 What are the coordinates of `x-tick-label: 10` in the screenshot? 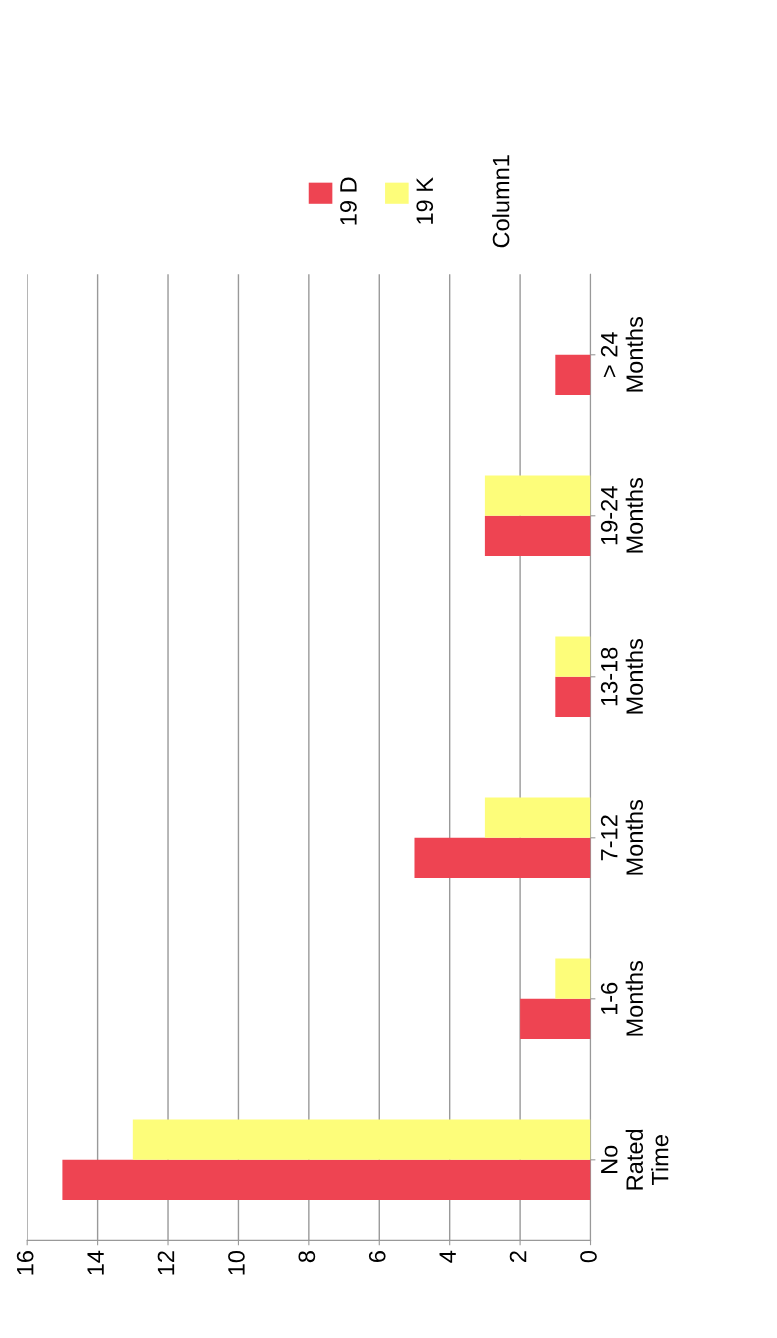 It's located at (236, 1262).